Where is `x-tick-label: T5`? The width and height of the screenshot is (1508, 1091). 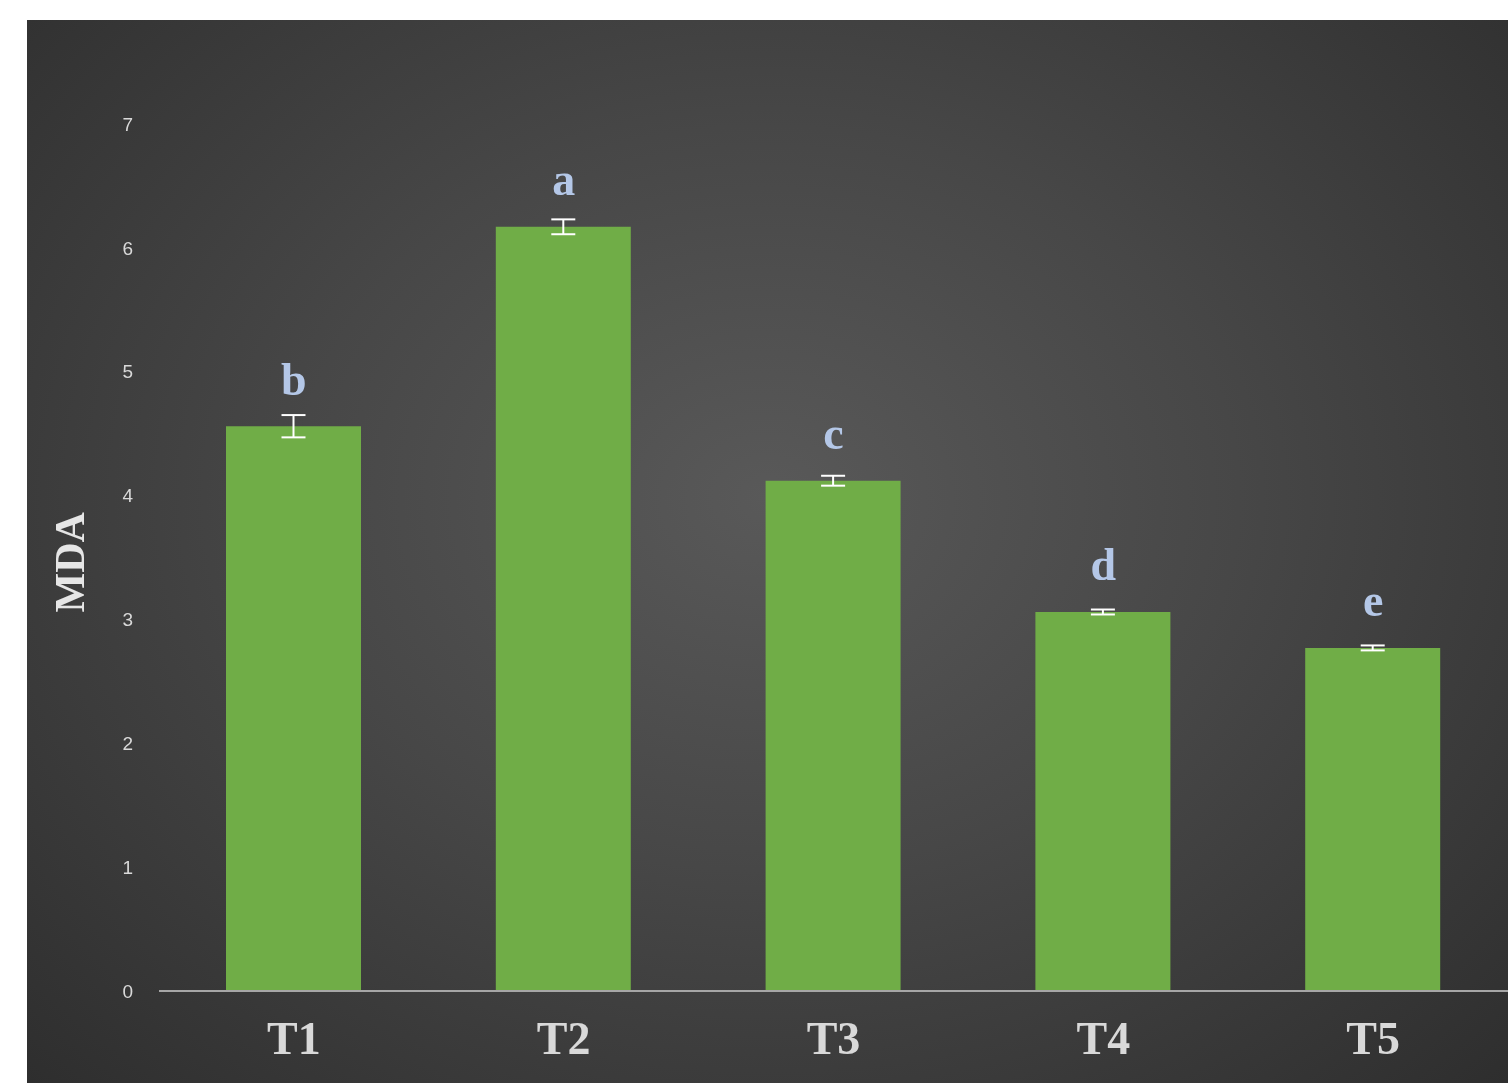 x-tick-label: T5 is located at coordinates (1373, 1038).